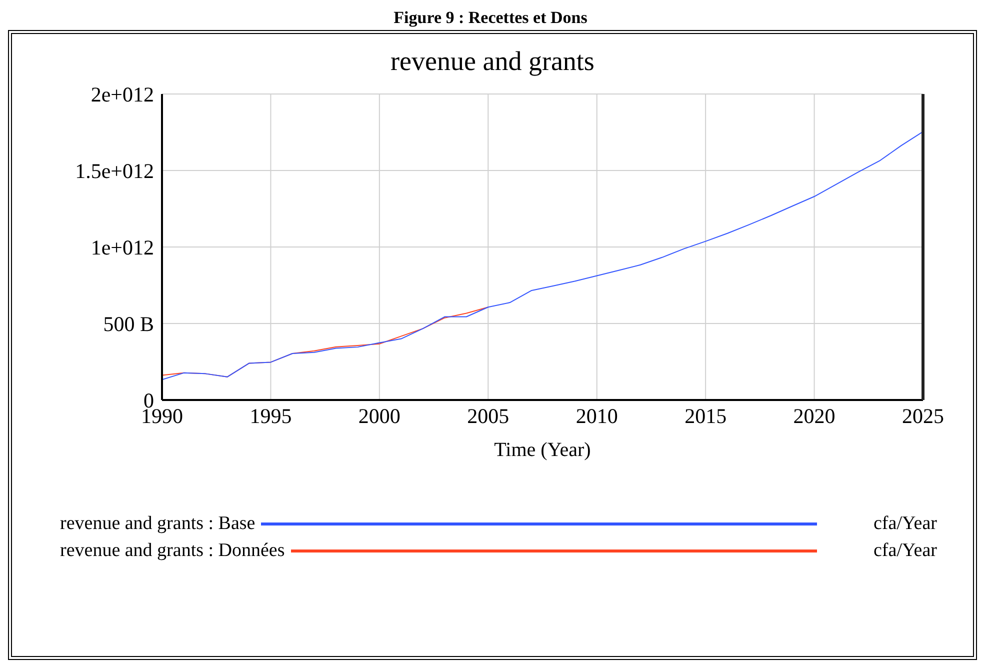 Image resolution: width=981 pixels, height=664 pixels. Describe the element at coordinates (114, 170) in the screenshot. I see `y-tick-label: 1.5e+012` at that location.